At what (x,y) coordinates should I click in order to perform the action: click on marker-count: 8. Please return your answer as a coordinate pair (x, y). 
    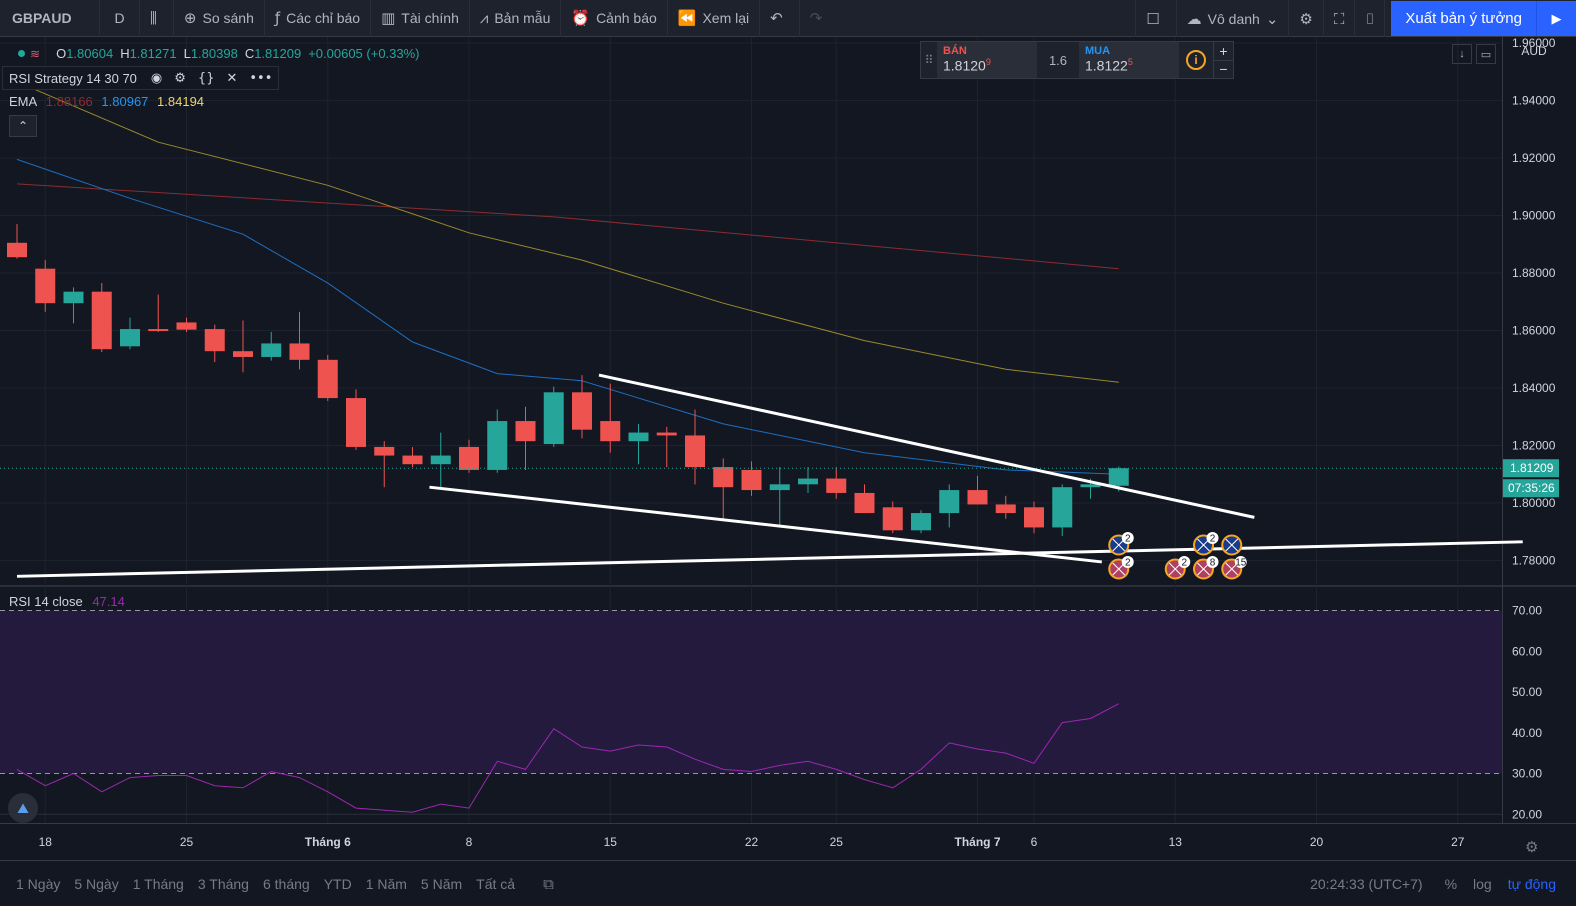
    Looking at the image, I should click on (1213, 563).